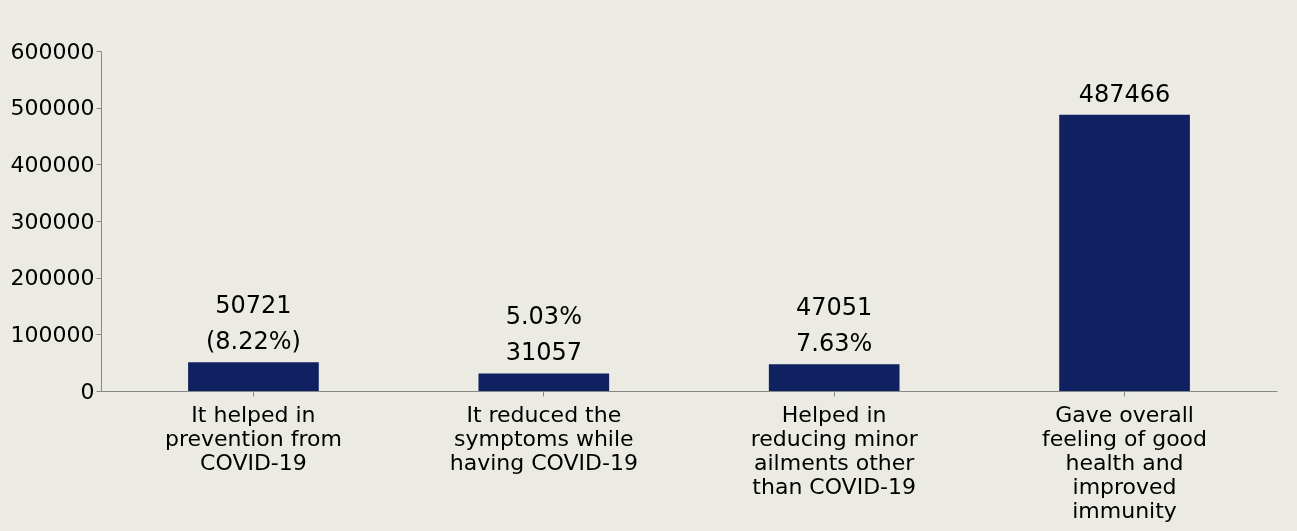  I want to click on y-tick-label: 200000, so click(52, 278).